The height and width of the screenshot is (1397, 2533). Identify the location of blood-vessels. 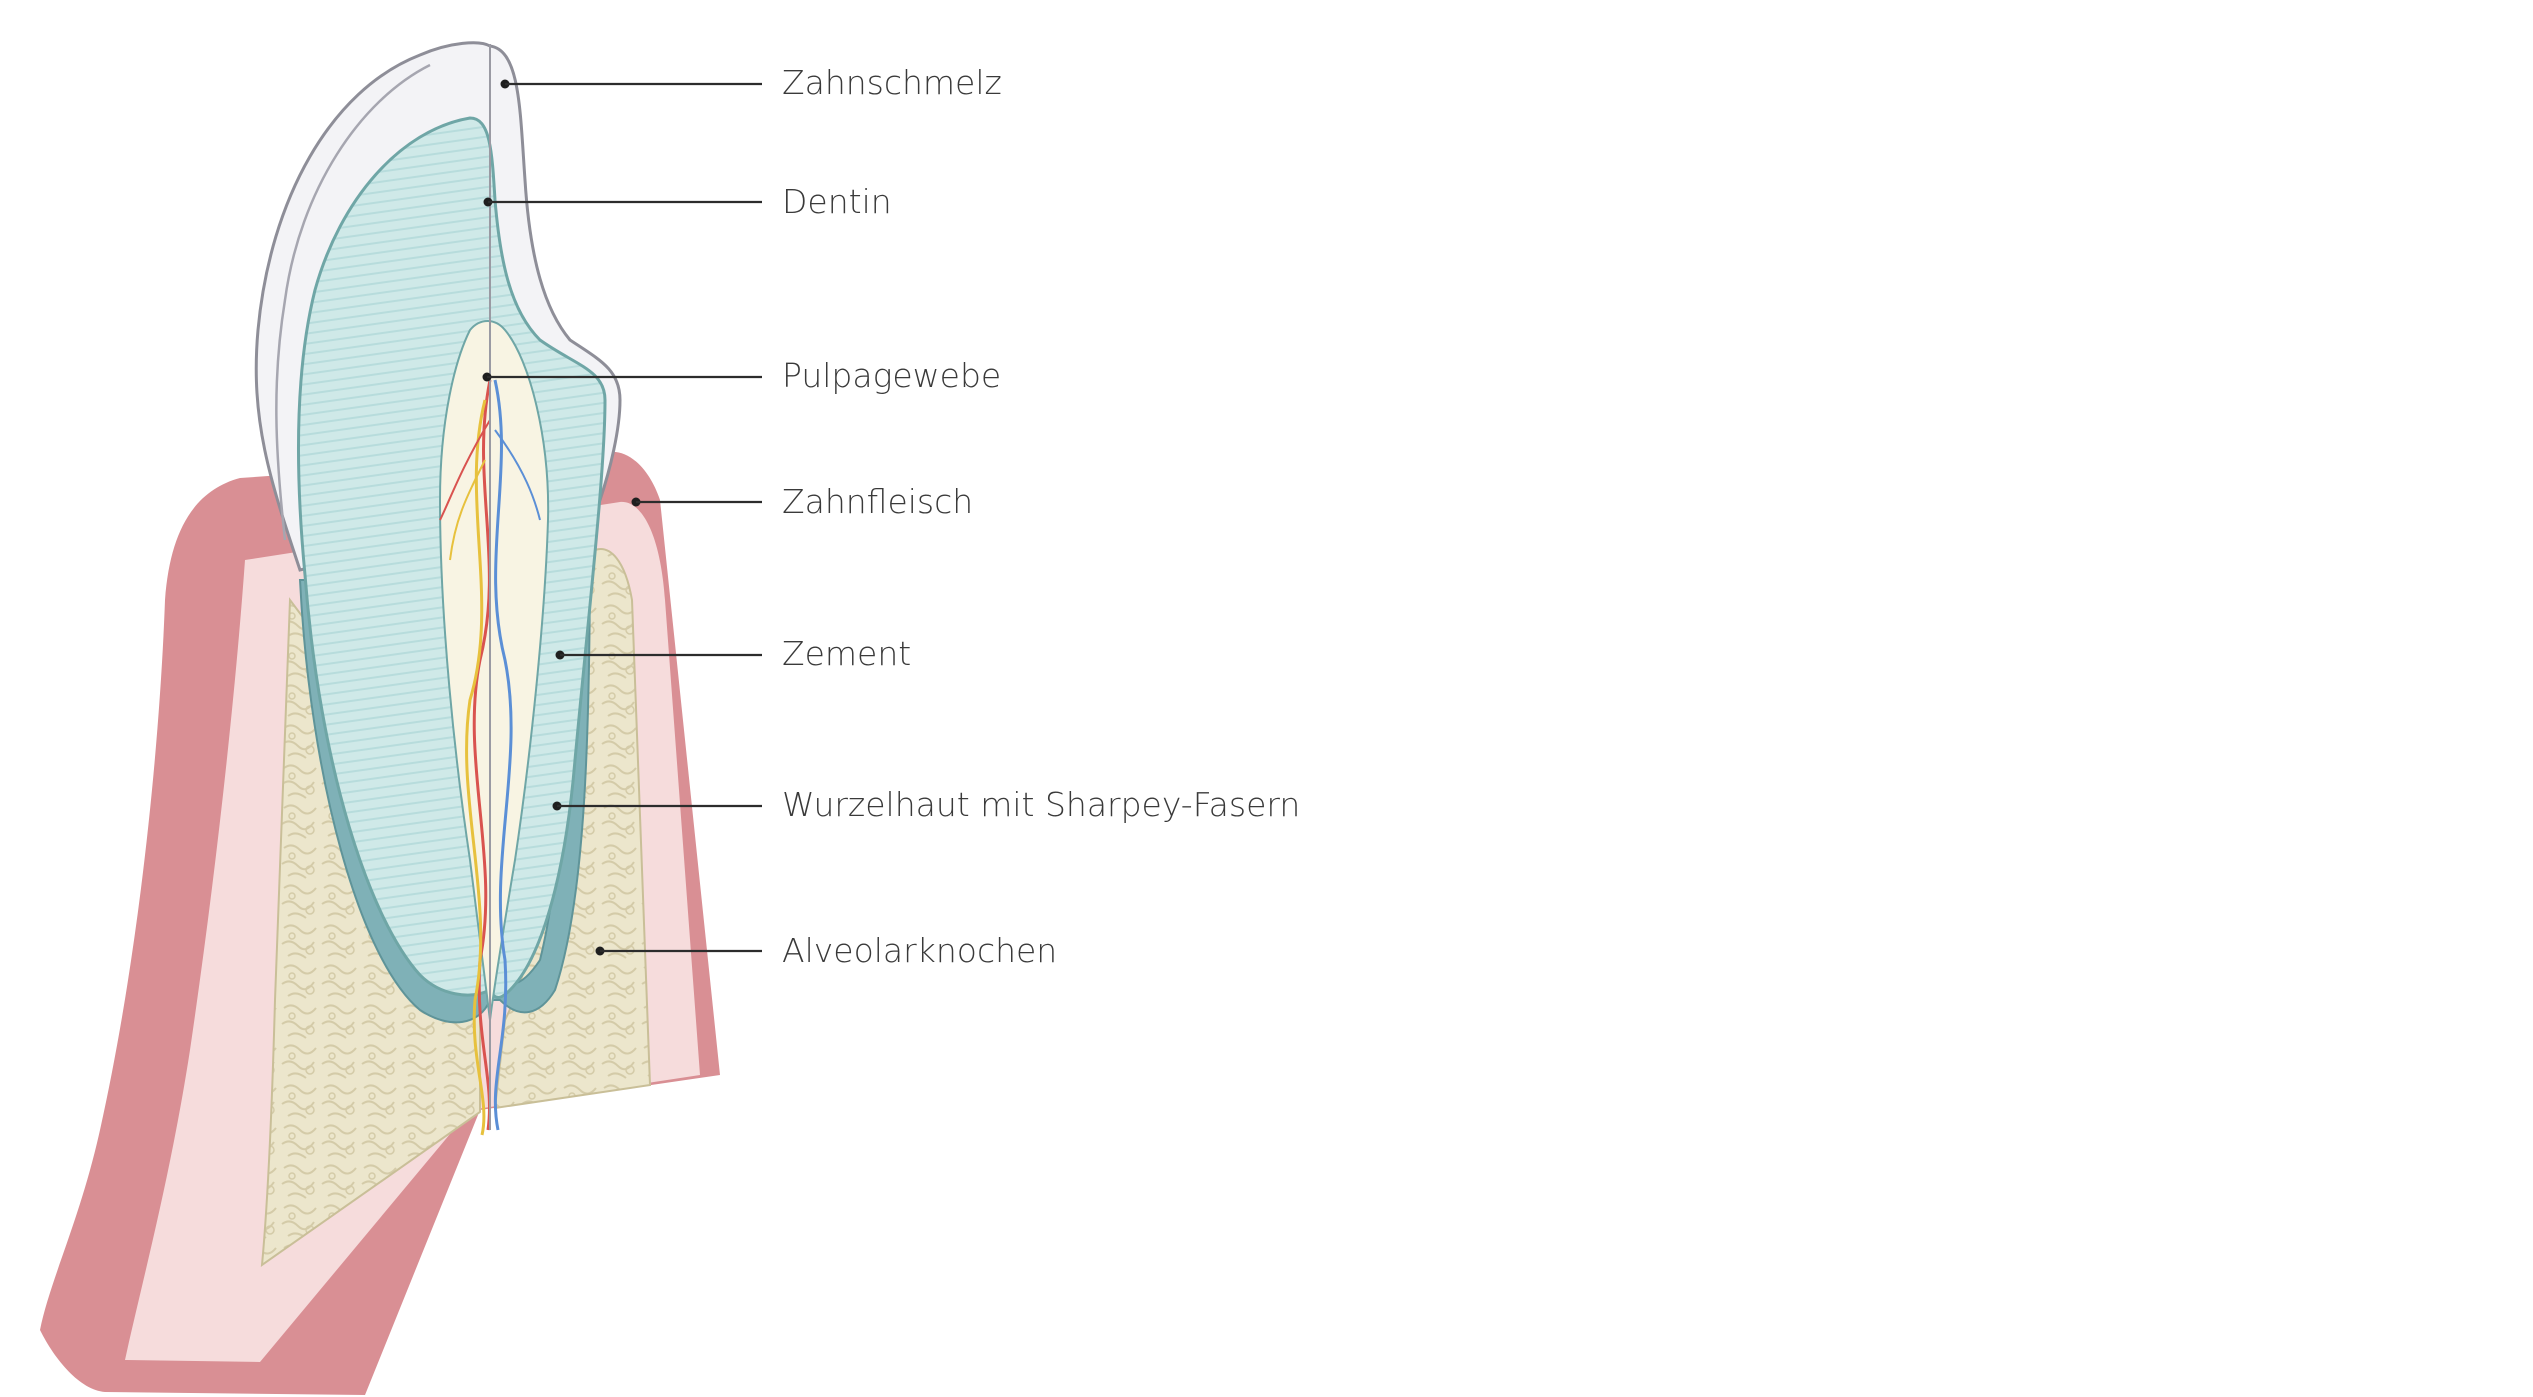
(490, 757).